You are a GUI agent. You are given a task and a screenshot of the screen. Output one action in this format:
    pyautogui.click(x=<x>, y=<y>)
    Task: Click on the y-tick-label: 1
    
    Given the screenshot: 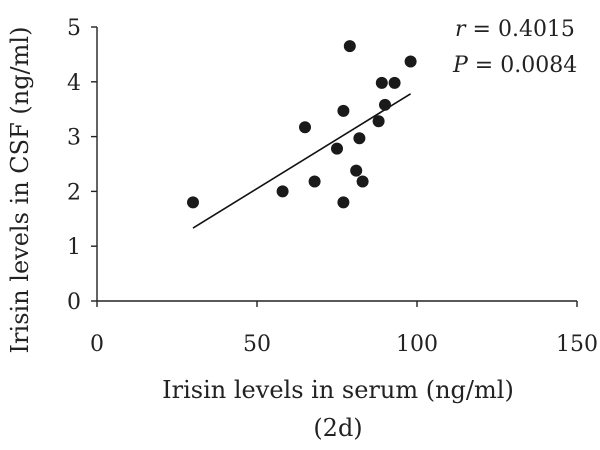 What is the action you would take?
    pyautogui.click(x=74, y=247)
    